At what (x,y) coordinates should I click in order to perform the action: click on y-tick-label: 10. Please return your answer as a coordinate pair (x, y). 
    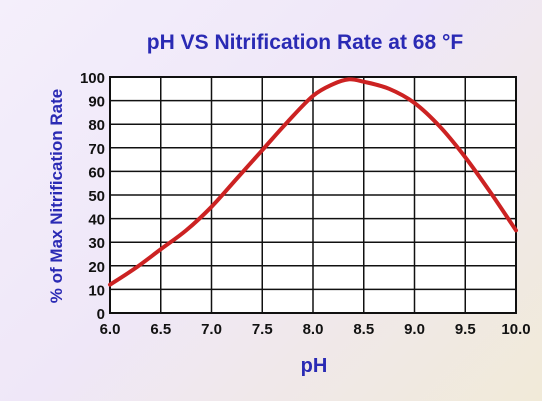
    Looking at the image, I should click on (96, 290).